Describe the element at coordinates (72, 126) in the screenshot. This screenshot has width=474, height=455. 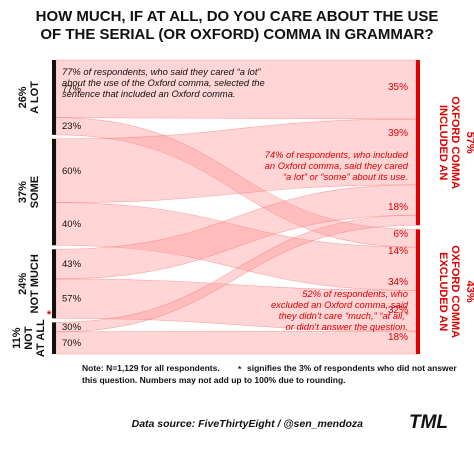
I see `left-flow-pct: 23%` at that location.